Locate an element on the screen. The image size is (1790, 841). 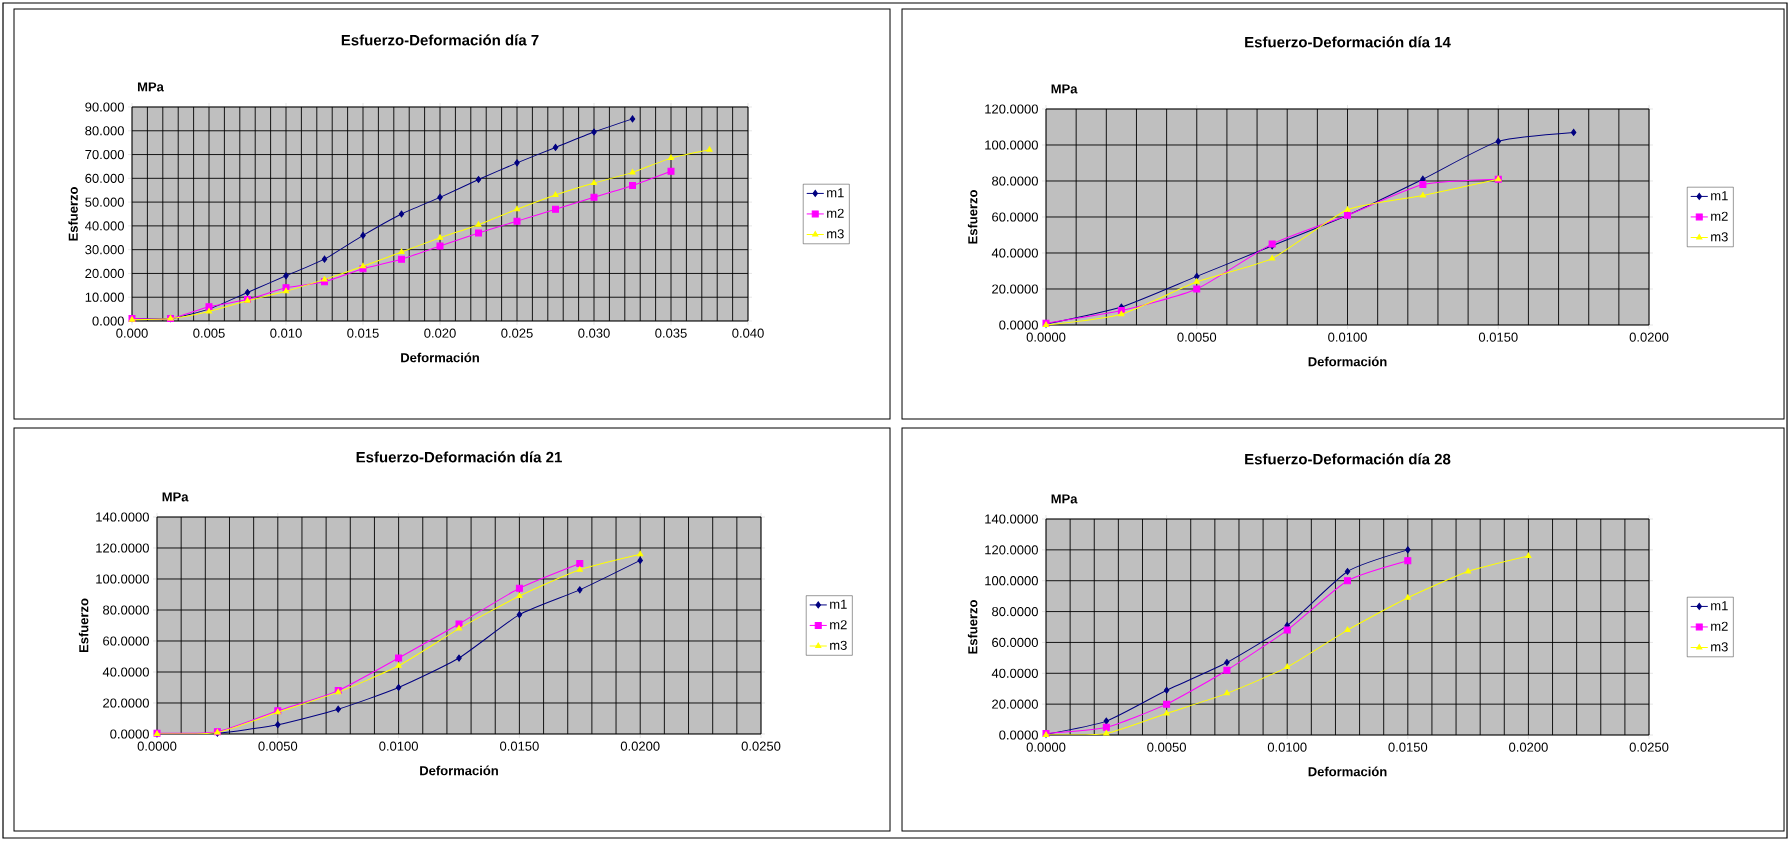
x-tick-label: 0.040 is located at coordinates (748, 333).